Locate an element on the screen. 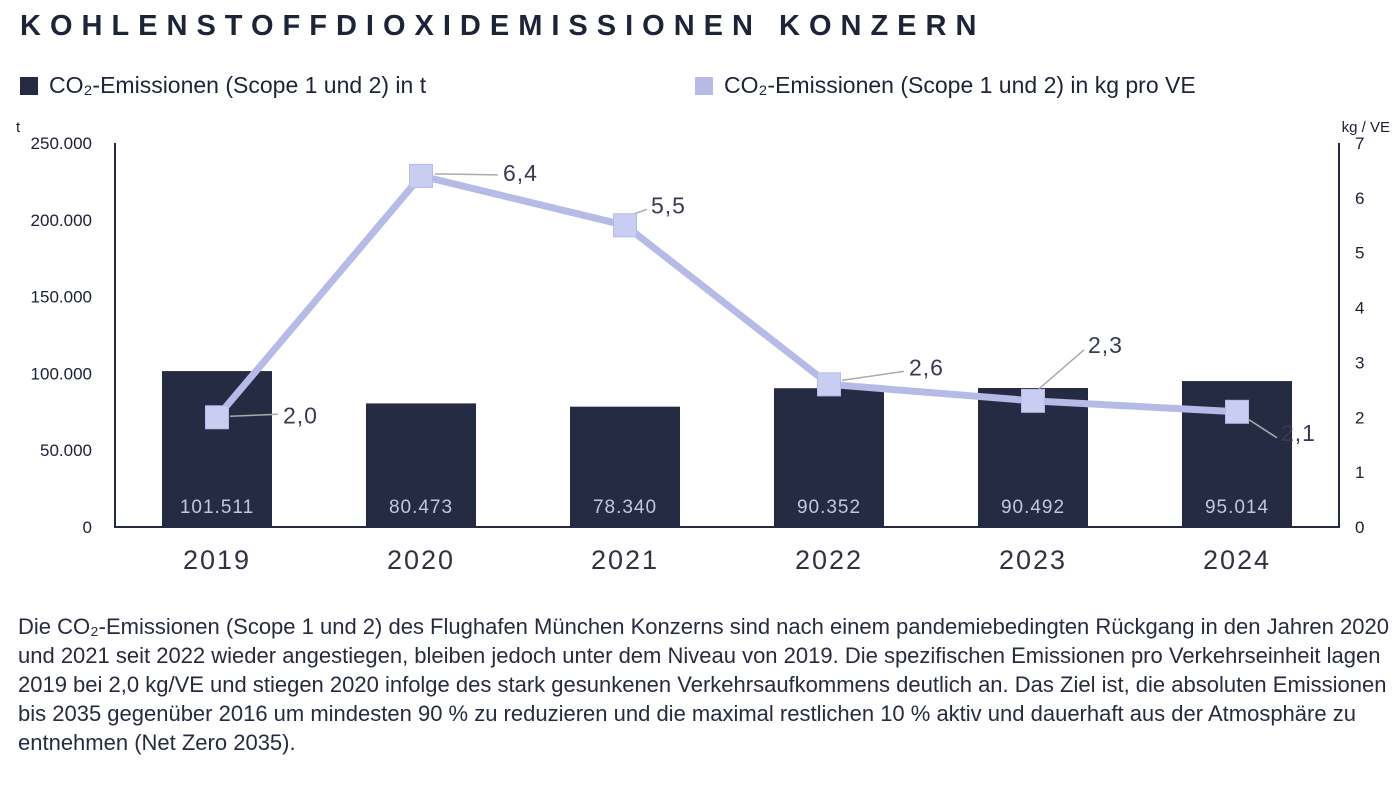 The width and height of the screenshot is (1400, 800). category-label: 2019 is located at coordinates (217, 560).